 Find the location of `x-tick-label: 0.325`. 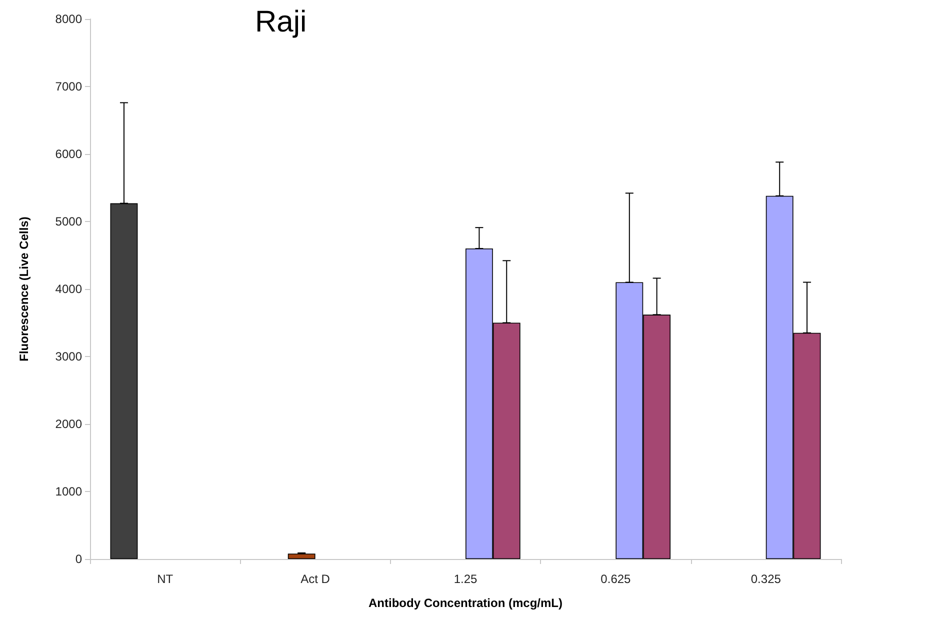

x-tick-label: 0.325 is located at coordinates (766, 579).